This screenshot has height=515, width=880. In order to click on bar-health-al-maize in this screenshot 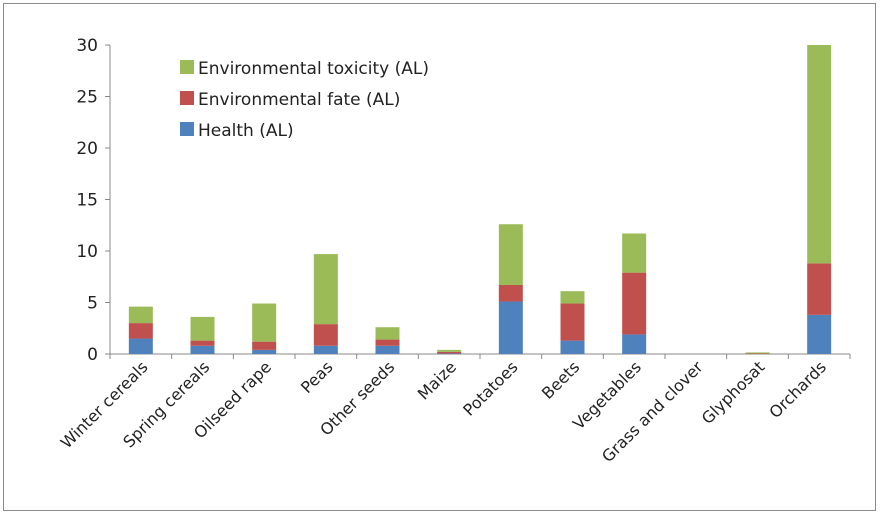, I will do `click(449, 353)`.